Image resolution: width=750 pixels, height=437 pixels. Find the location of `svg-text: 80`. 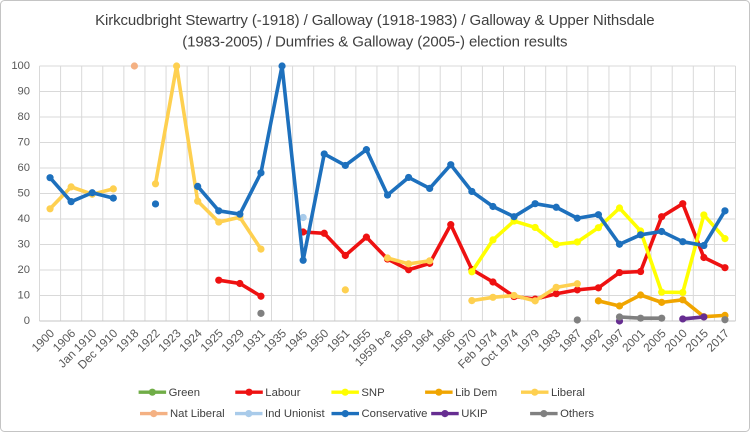

svg-text: 80 is located at coordinates (24, 117).